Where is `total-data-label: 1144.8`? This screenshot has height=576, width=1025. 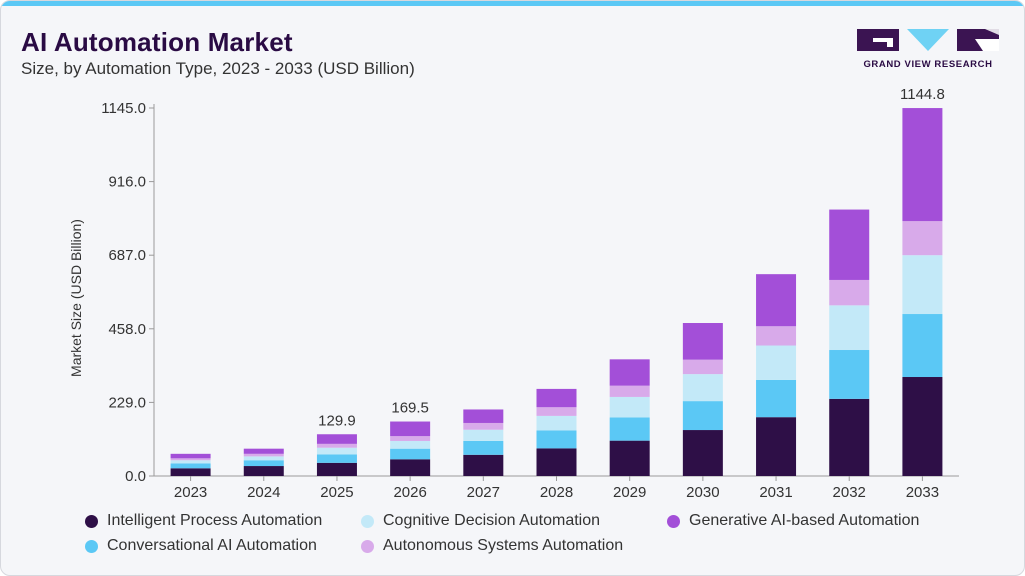 total-data-label: 1144.8 is located at coordinates (922, 94).